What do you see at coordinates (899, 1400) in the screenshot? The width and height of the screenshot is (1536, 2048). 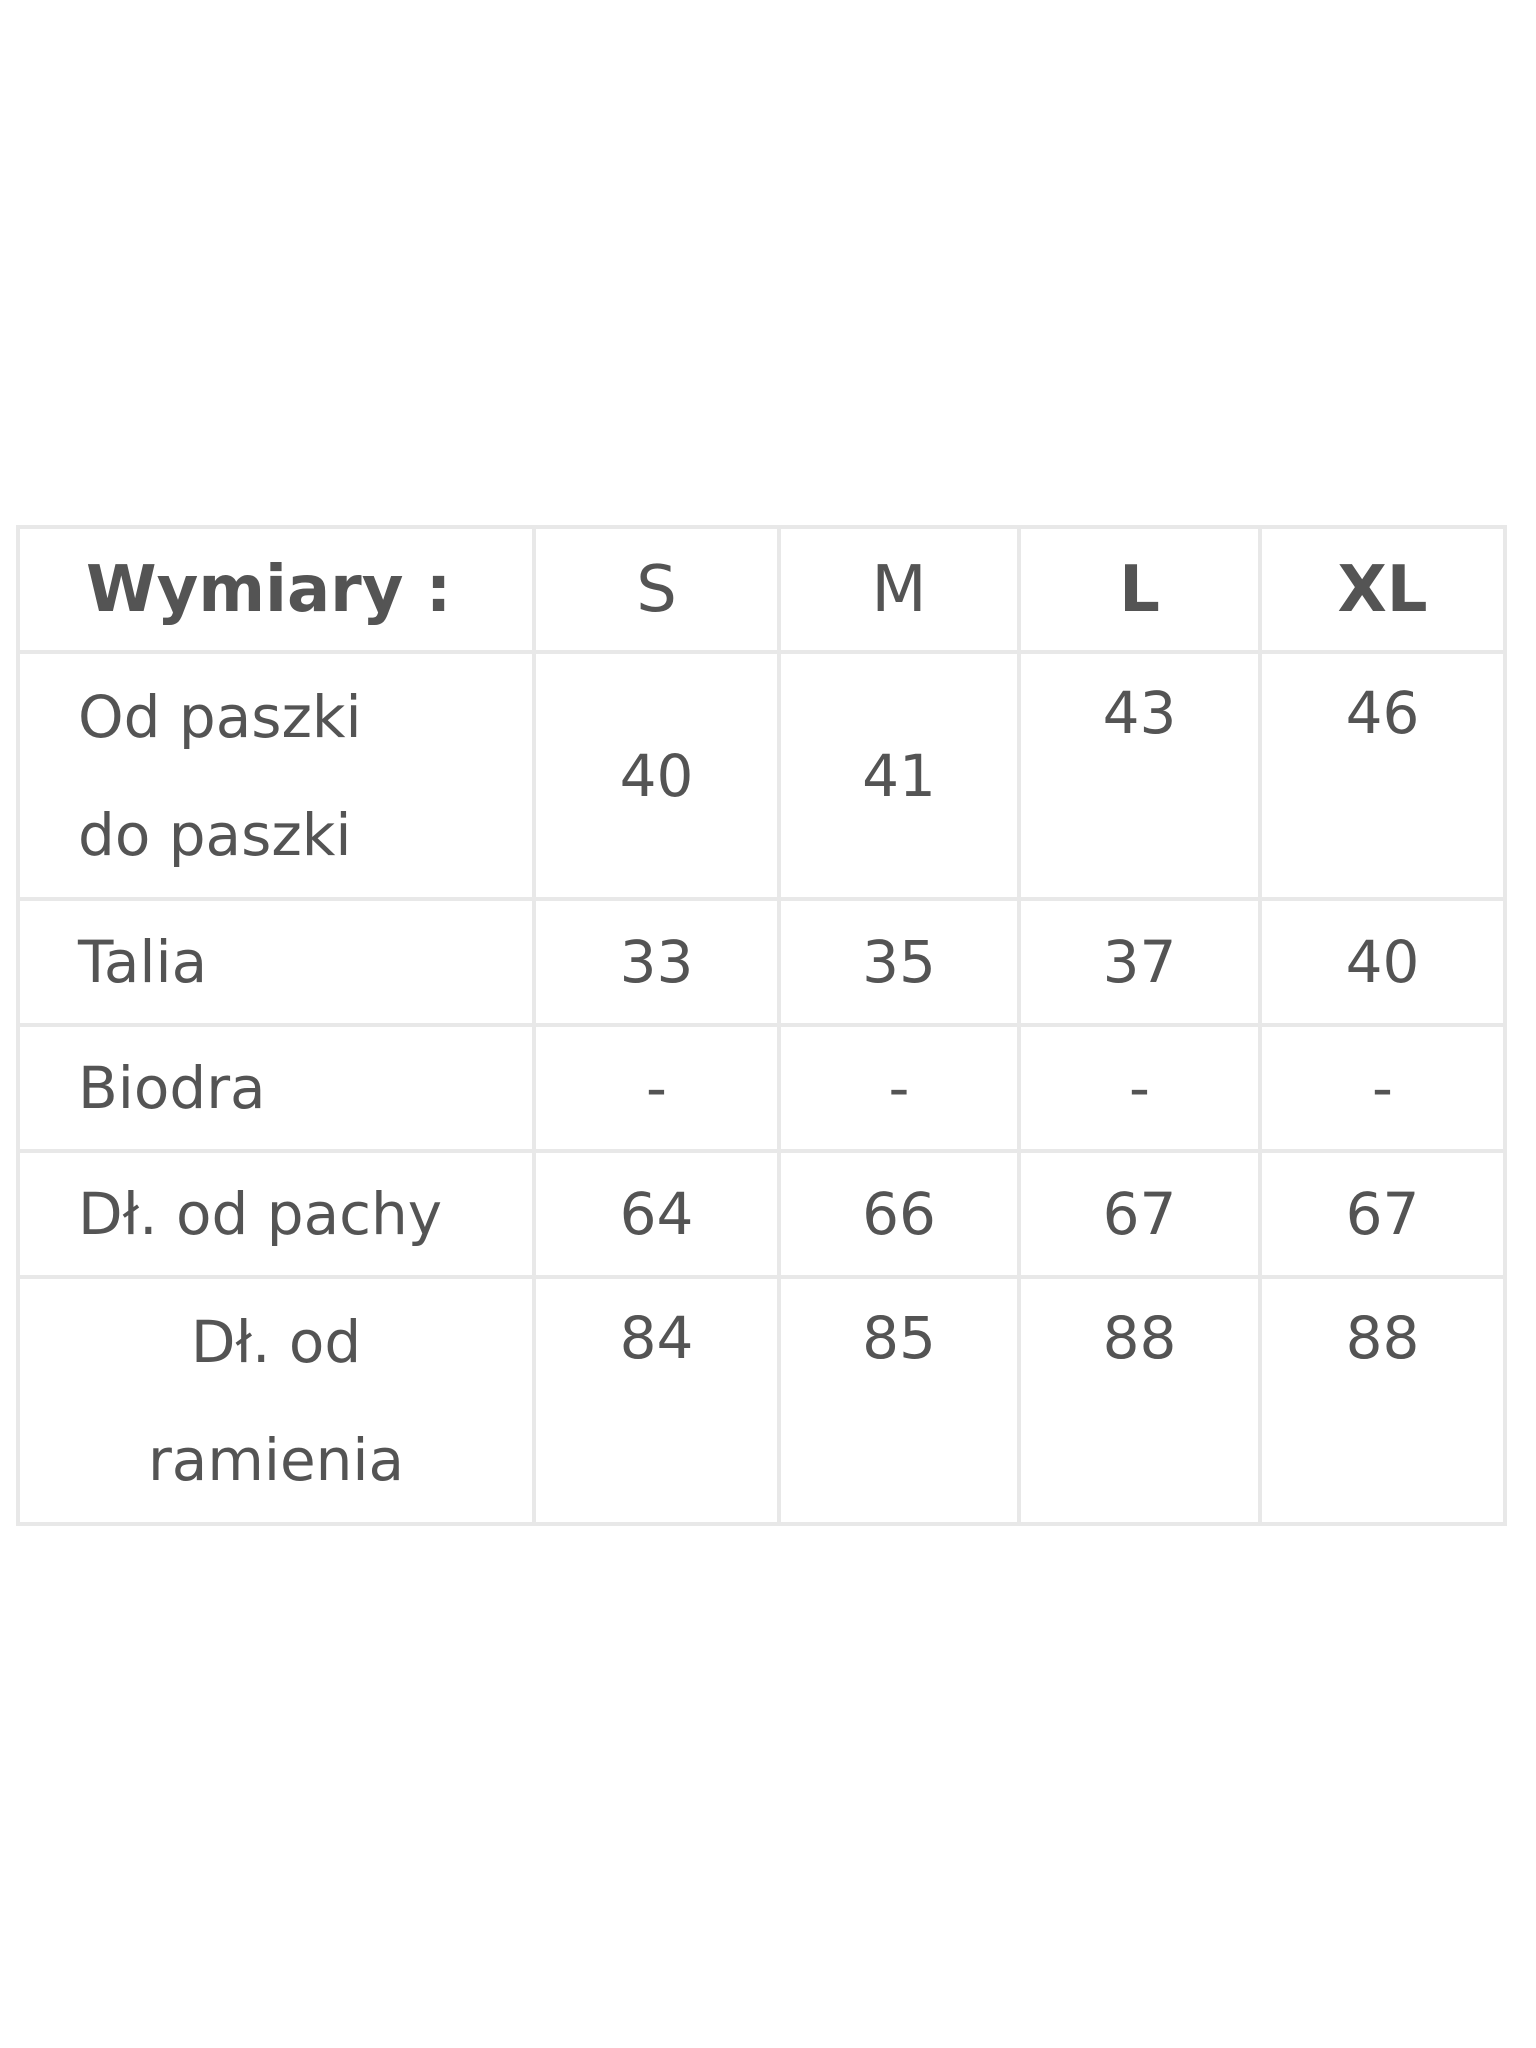 I see `cell-value: 85` at bounding box center [899, 1400].